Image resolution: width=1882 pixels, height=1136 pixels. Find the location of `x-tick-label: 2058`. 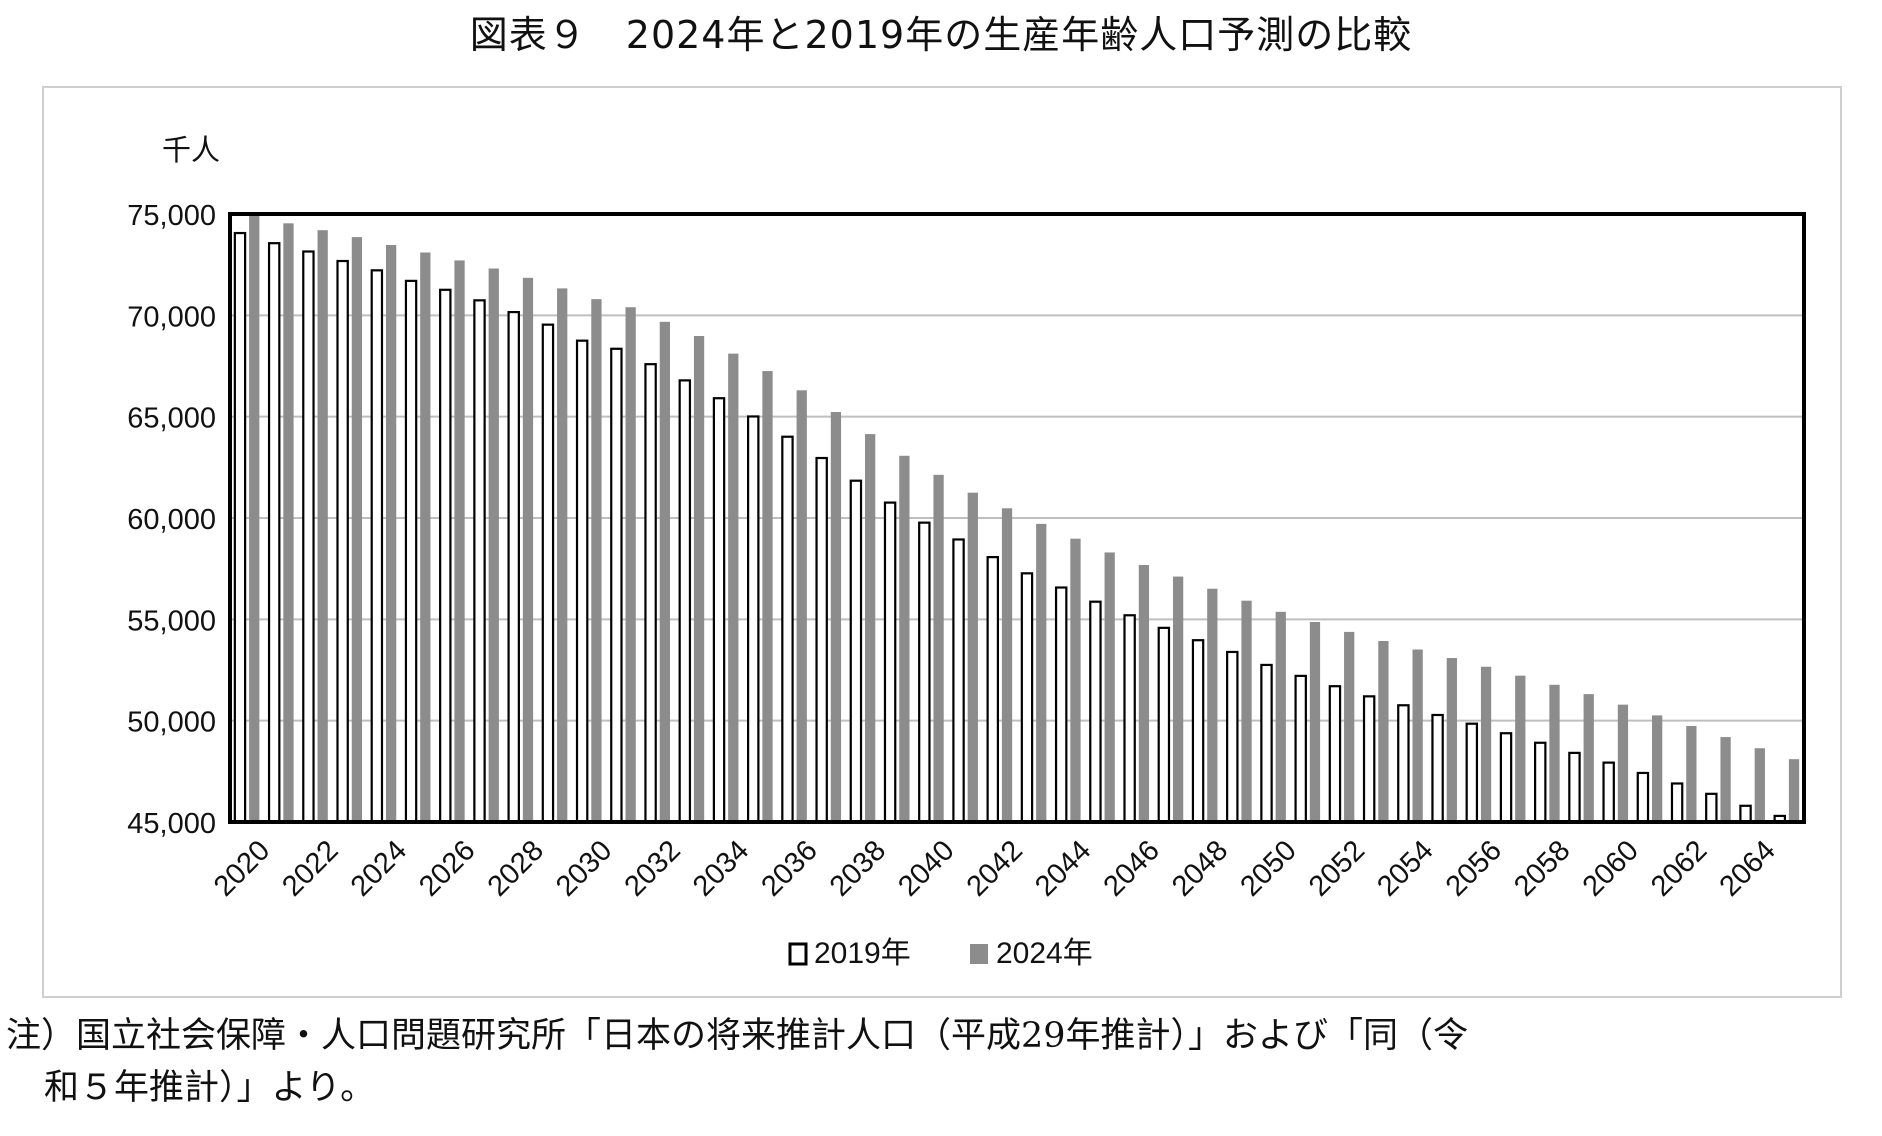

x-tick-label: 2058 is located at coordinates (1542, 868).